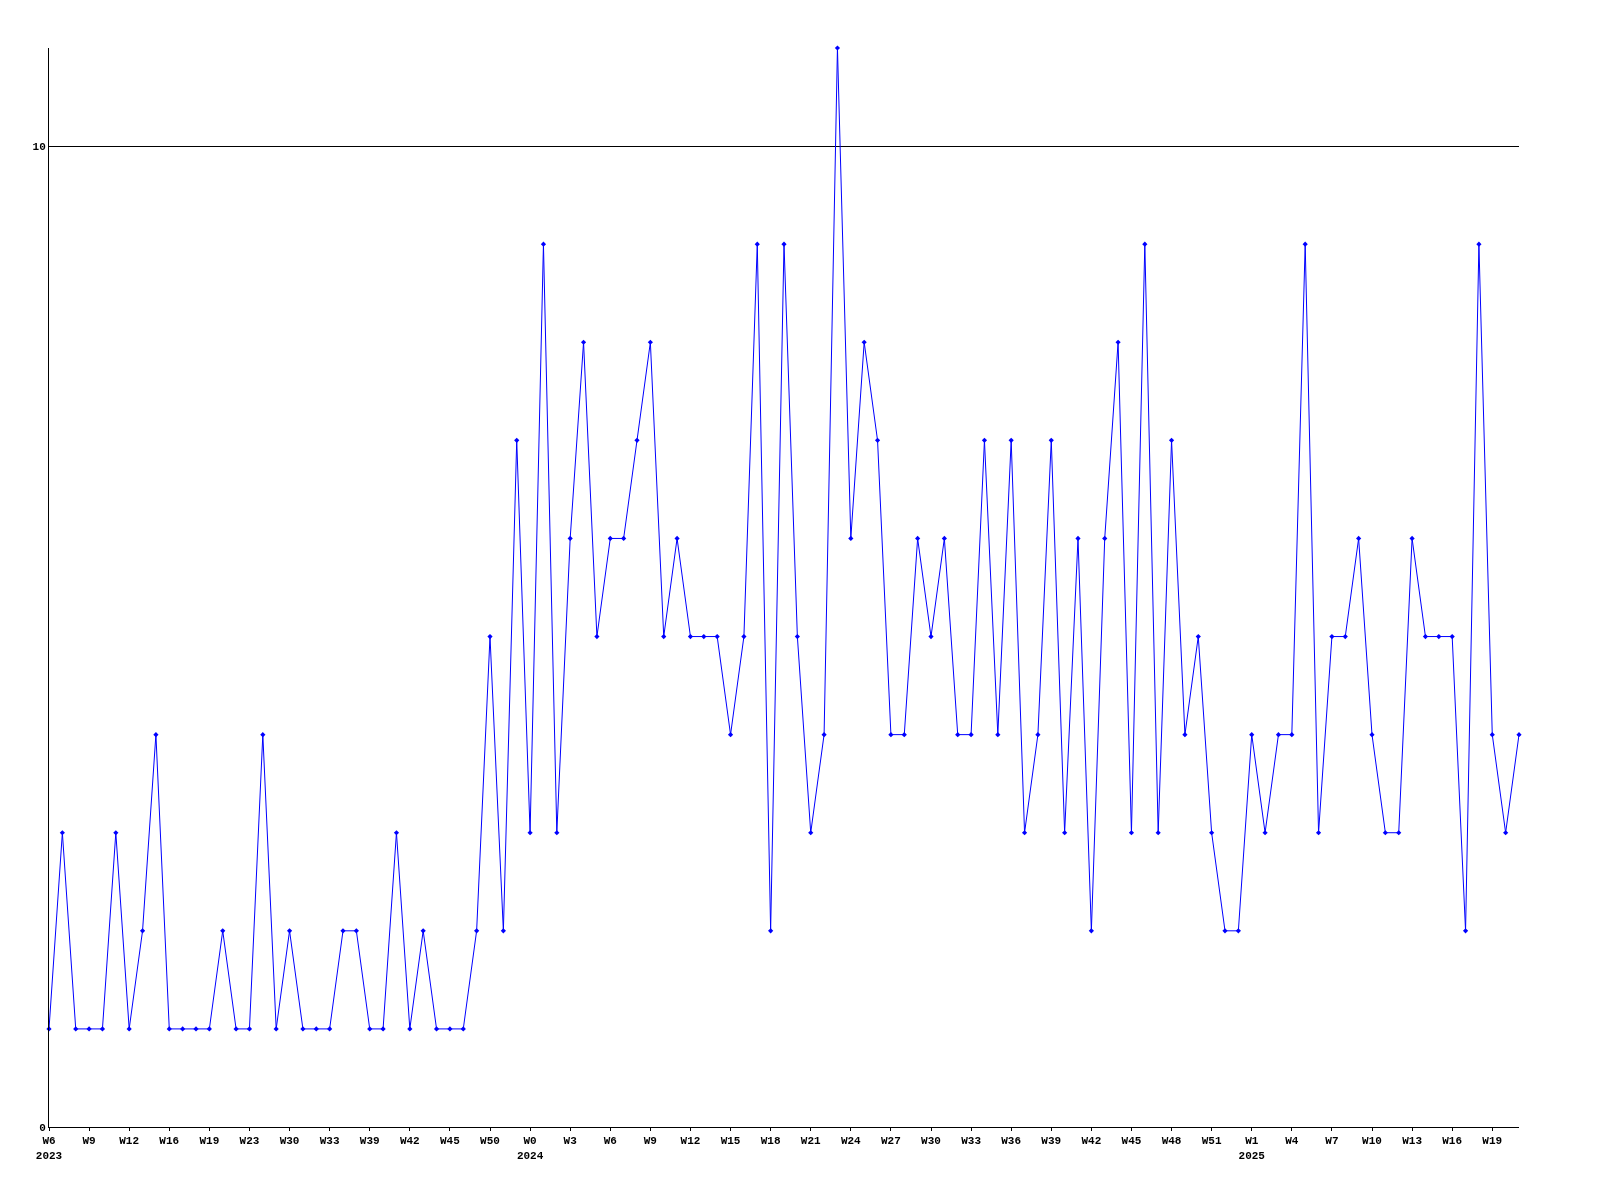 The image size is (1600, 1200). Describe the element at coordinates (1412, 1141) in the screenshot. I see `x-tick-label: W13` at that location.